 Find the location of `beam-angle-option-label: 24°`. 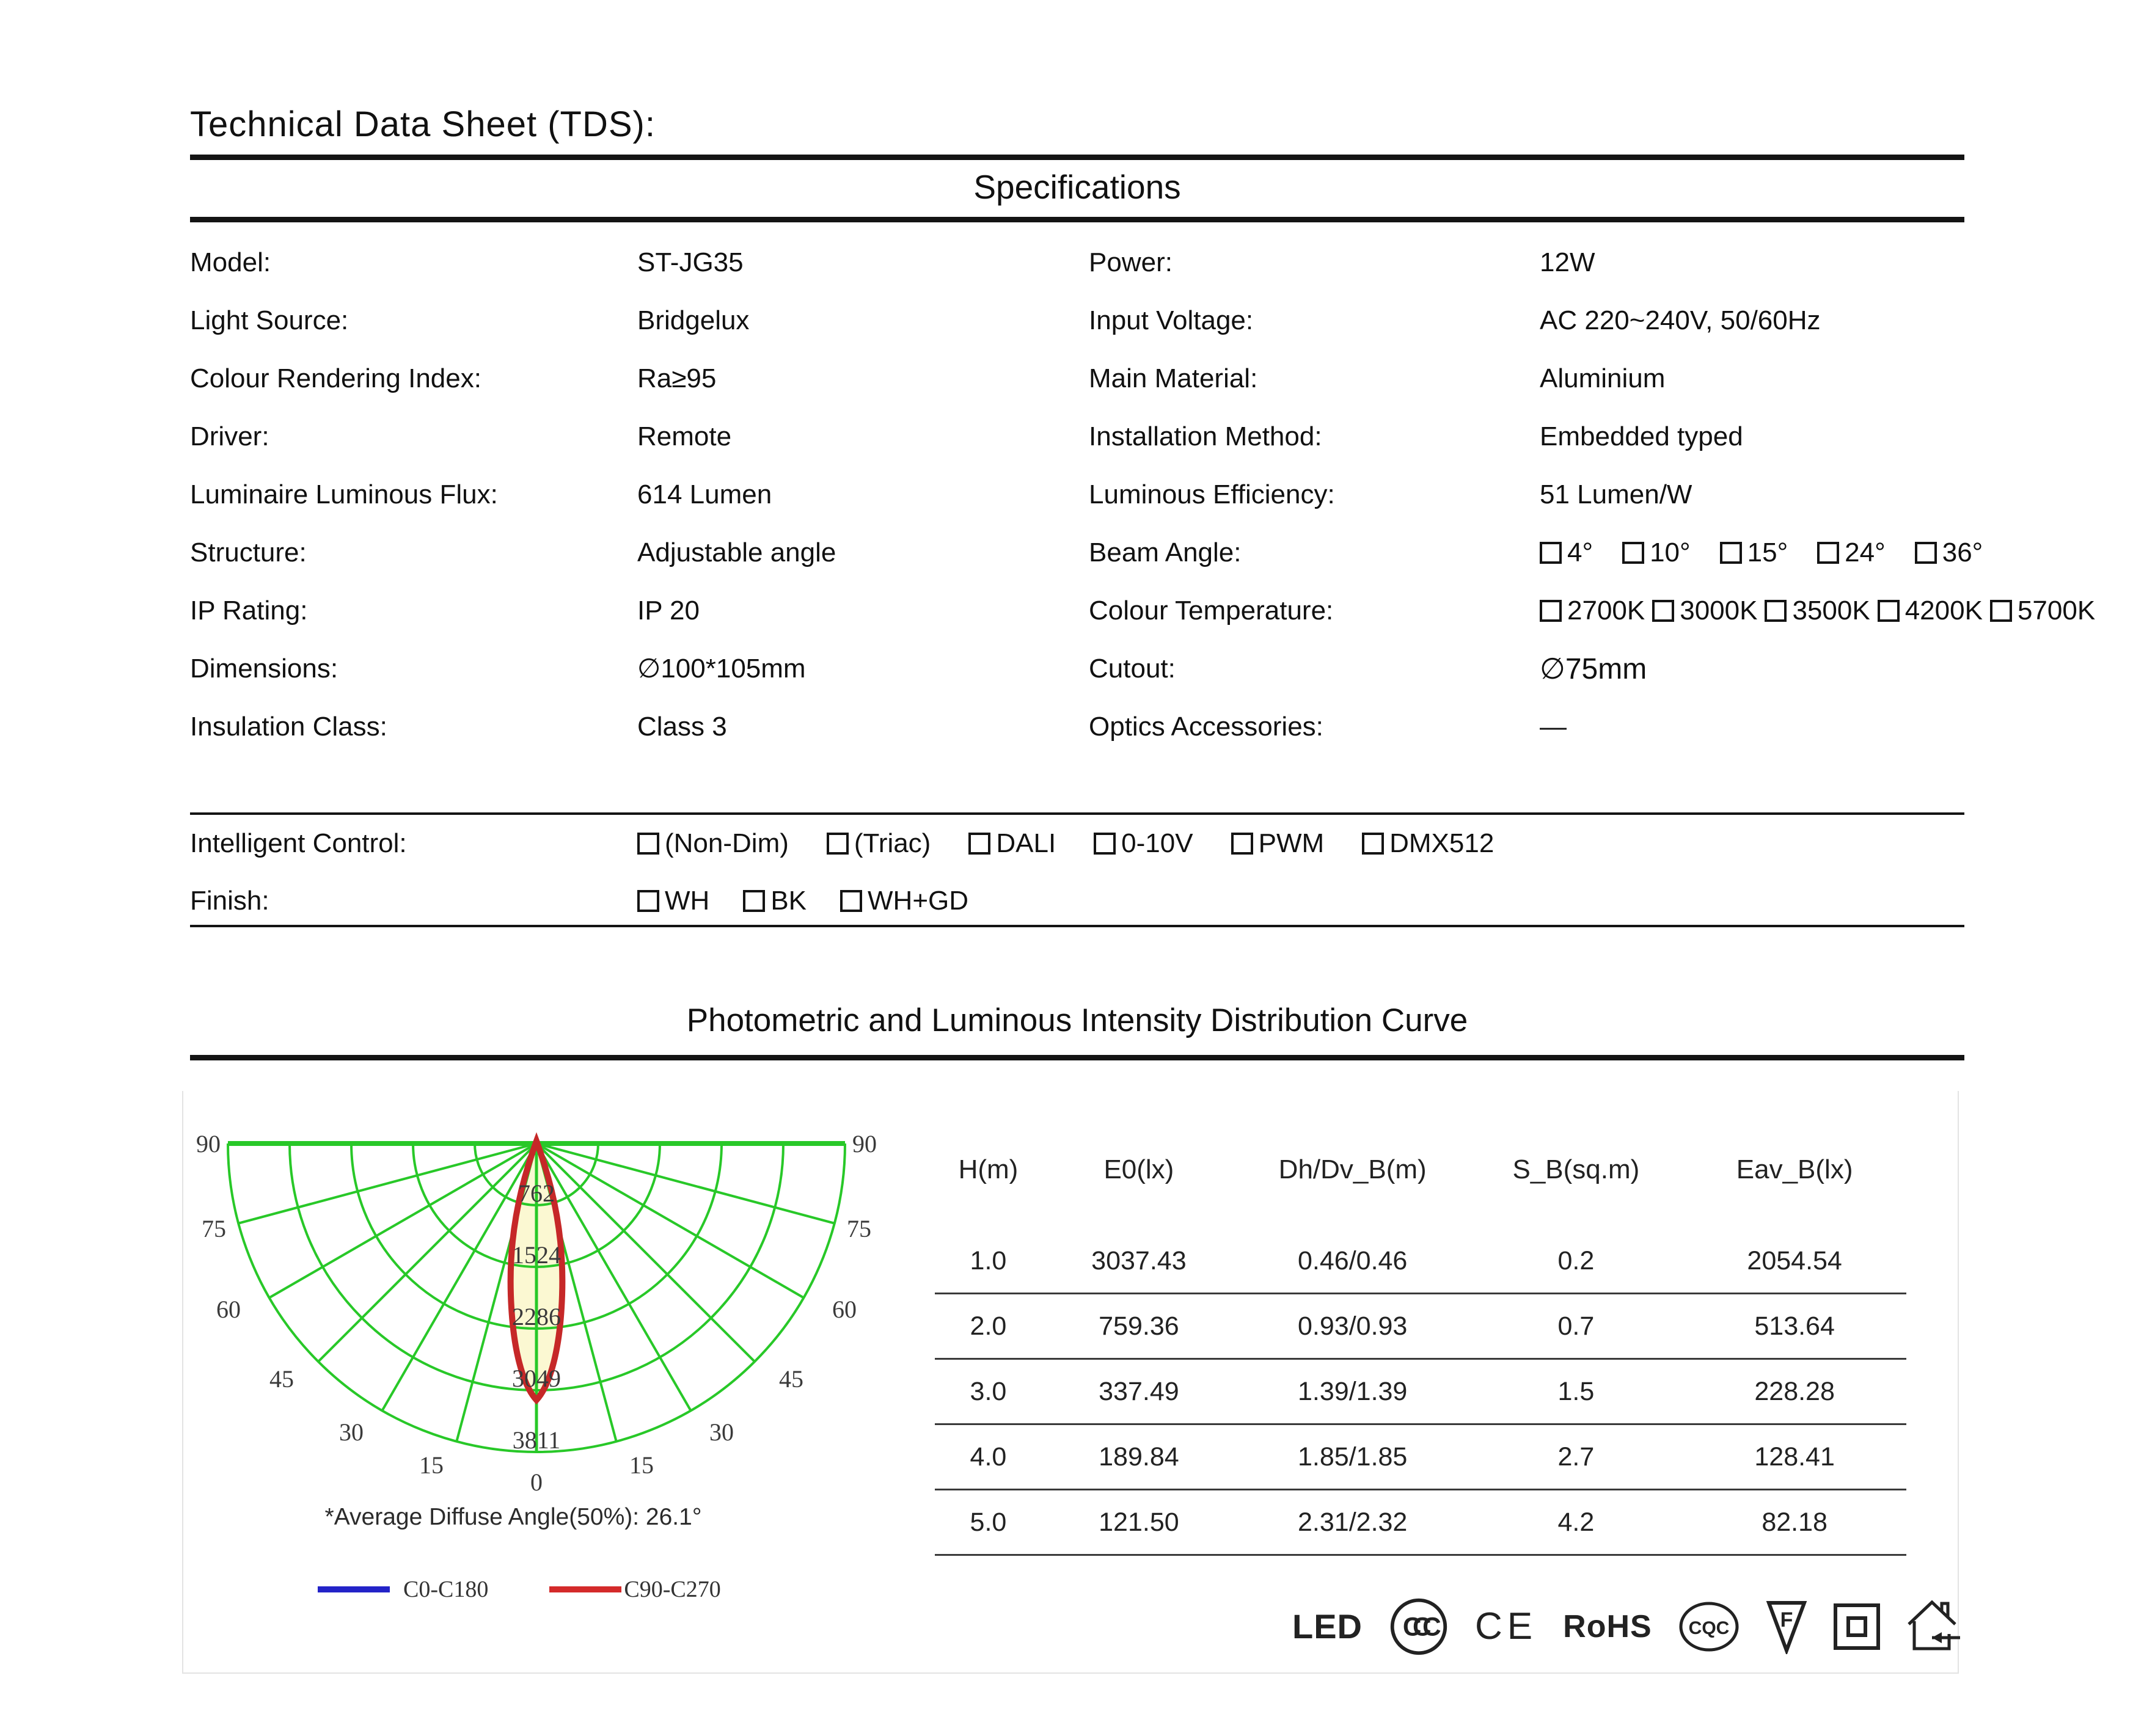

beam-angle-option-label: 24° is located at coordinates (1866, 552).